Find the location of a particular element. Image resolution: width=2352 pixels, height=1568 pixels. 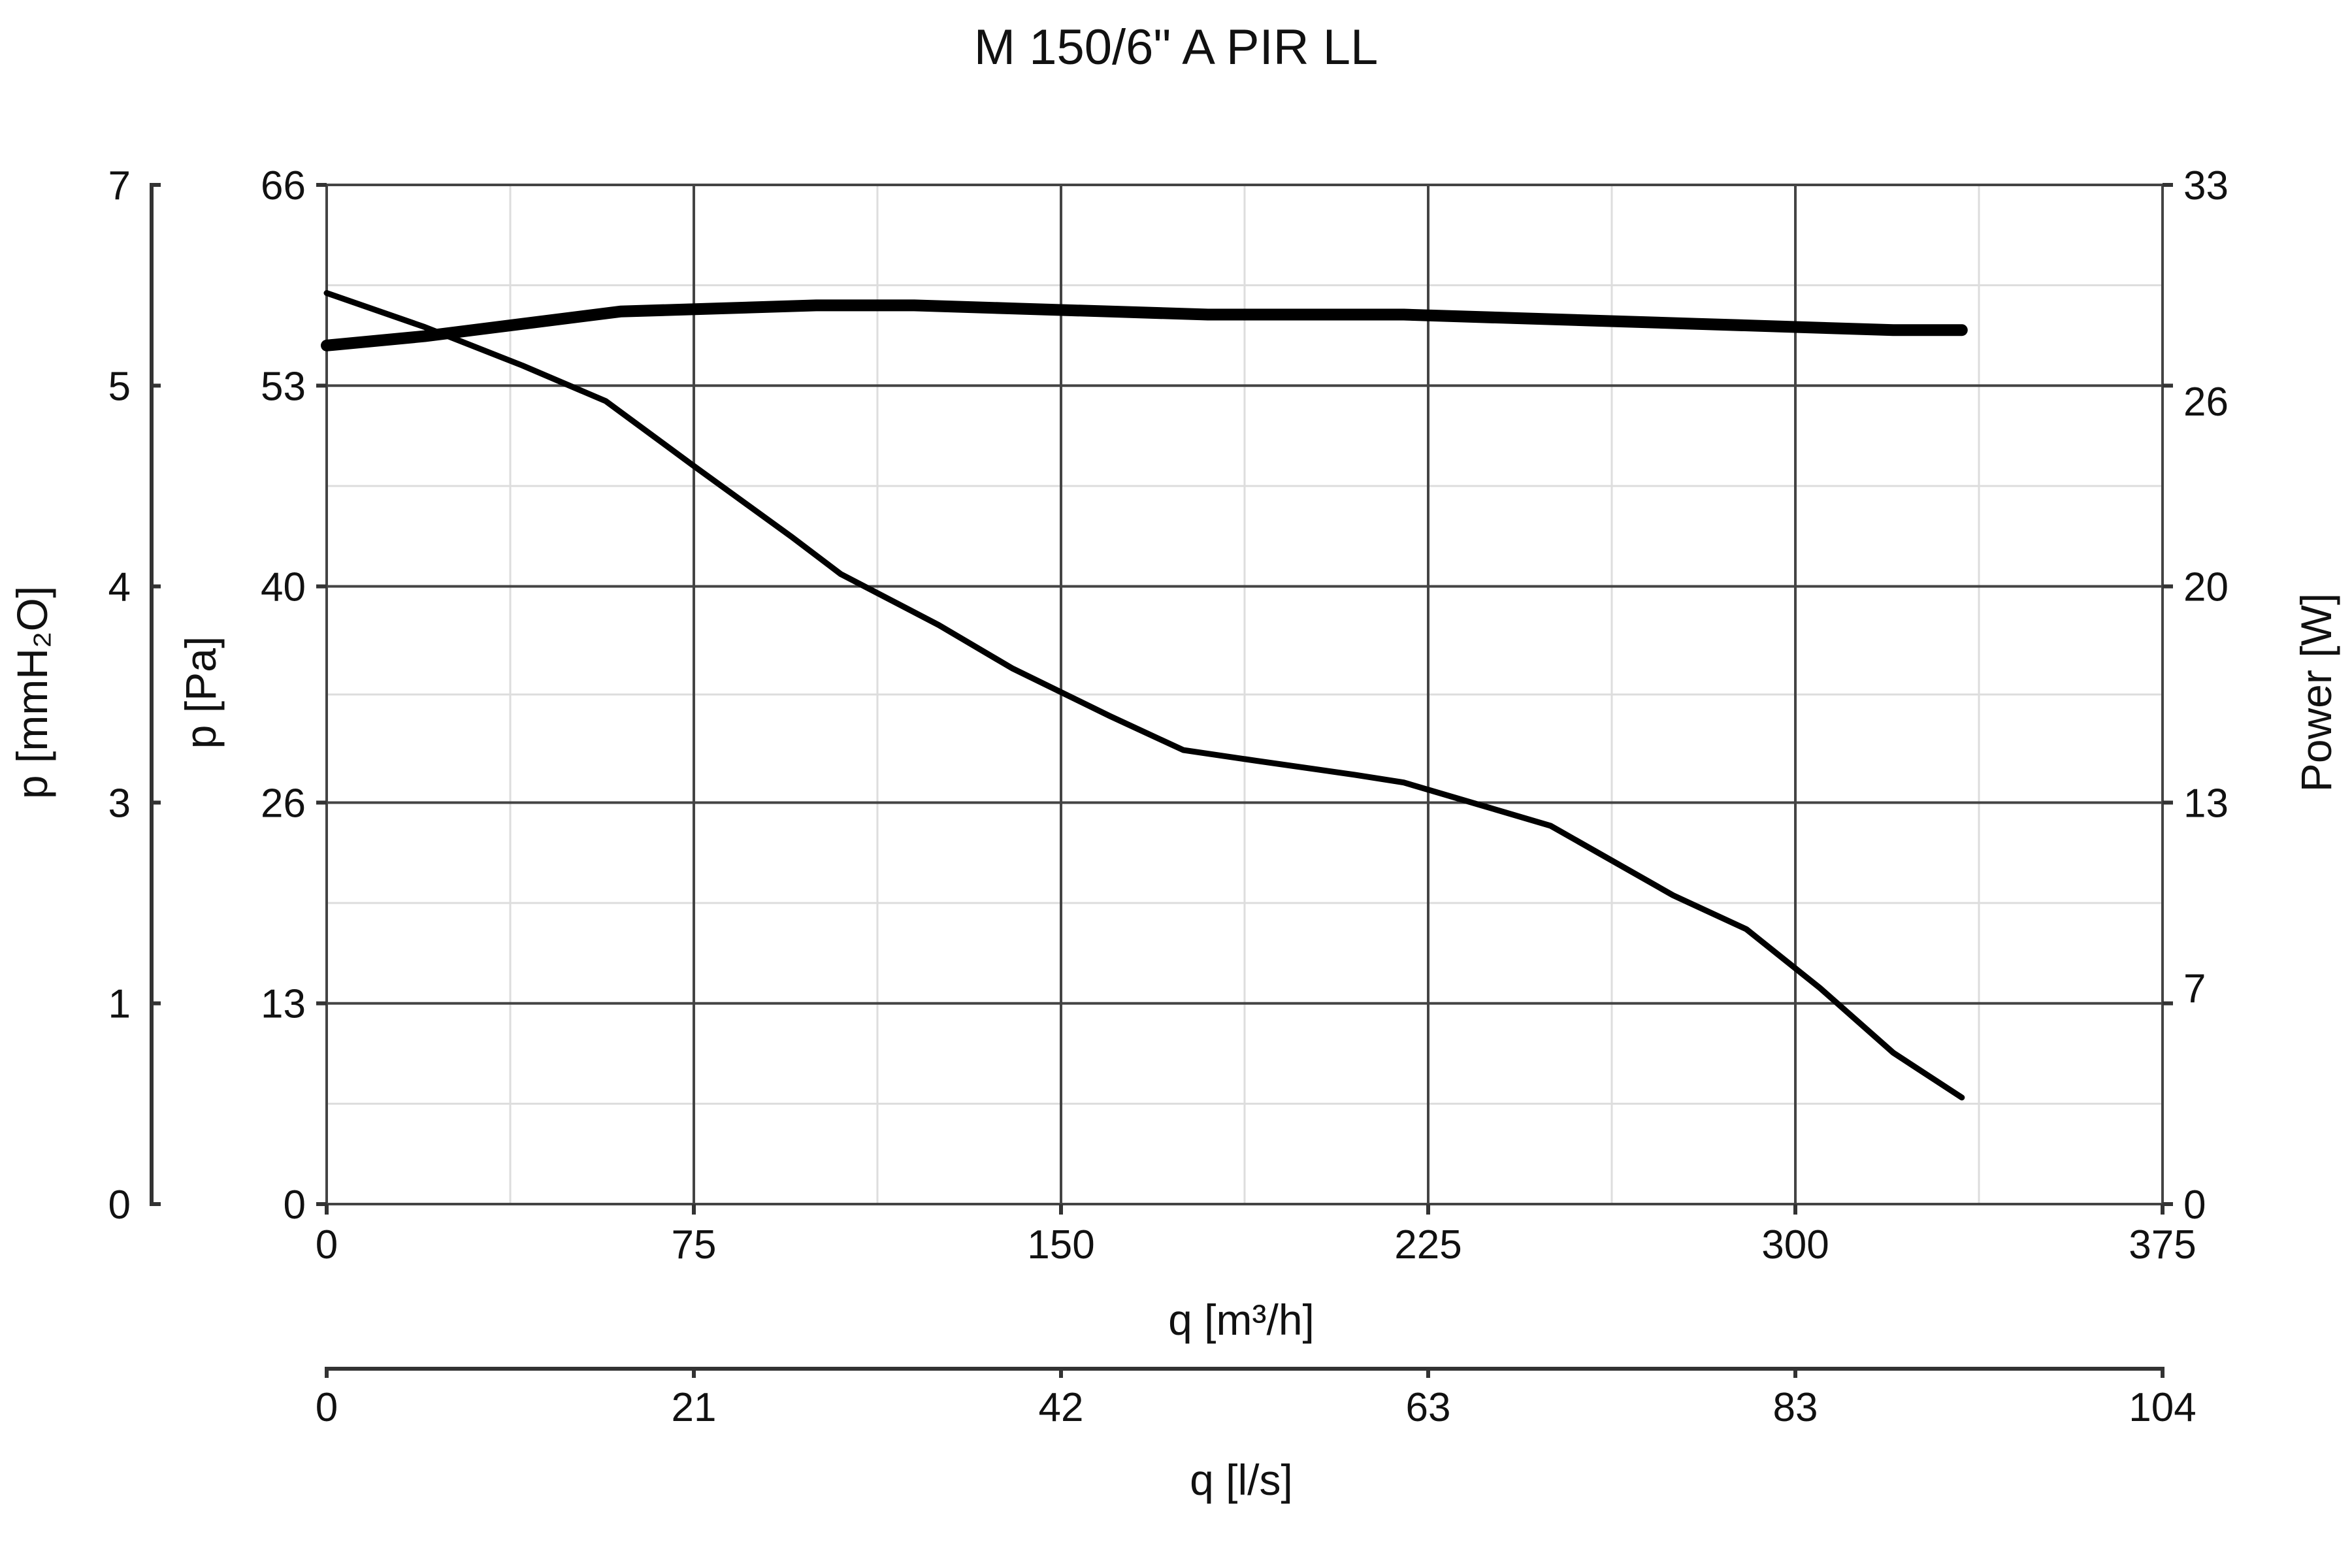

y2-tick-label: 13 is located at coordinates (2206, 803).